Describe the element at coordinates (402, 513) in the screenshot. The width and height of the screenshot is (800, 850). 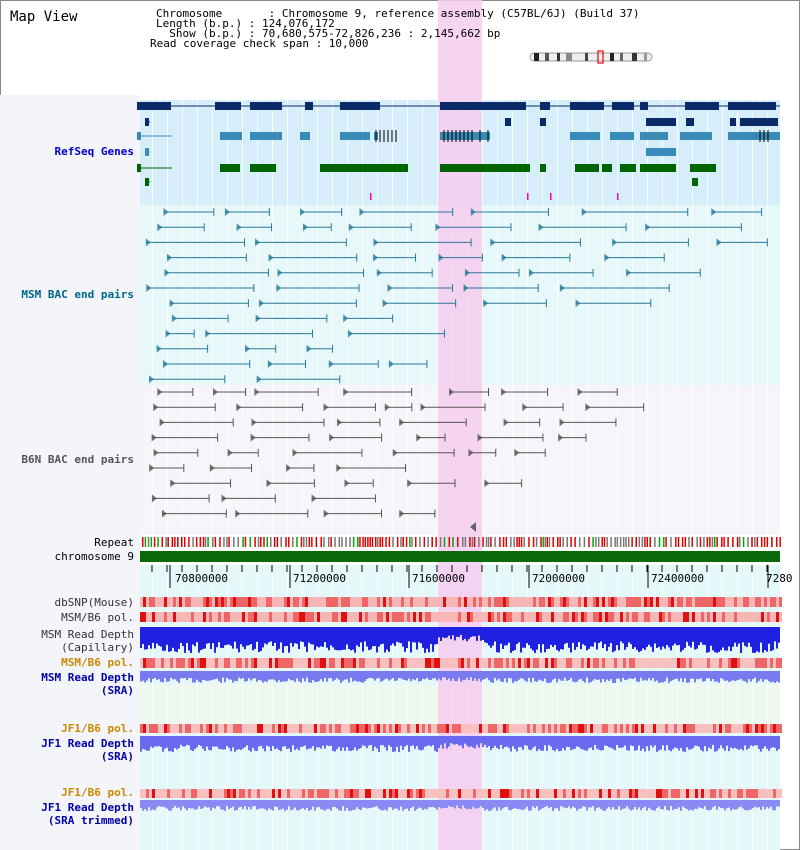
I see `bac-end` at that location.